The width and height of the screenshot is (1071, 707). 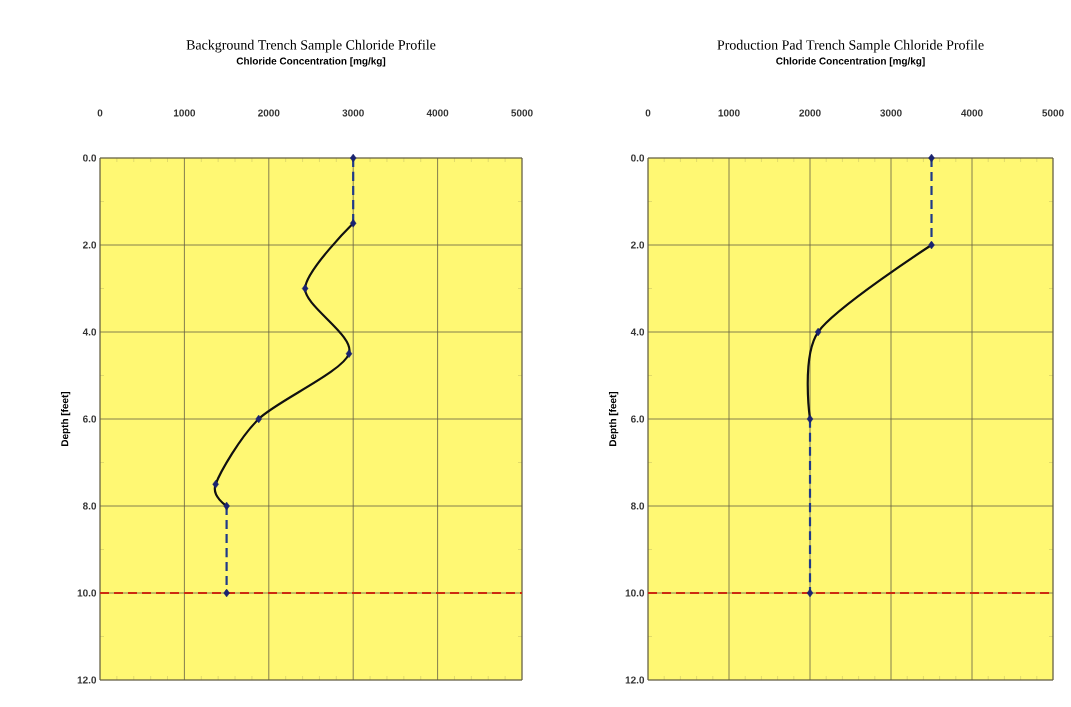 What do you see at coordinates (311, 46) in the screenshot?
I see `chart-title: Background Trench Sample Chloride Profile` at bounding box center [311, 46].